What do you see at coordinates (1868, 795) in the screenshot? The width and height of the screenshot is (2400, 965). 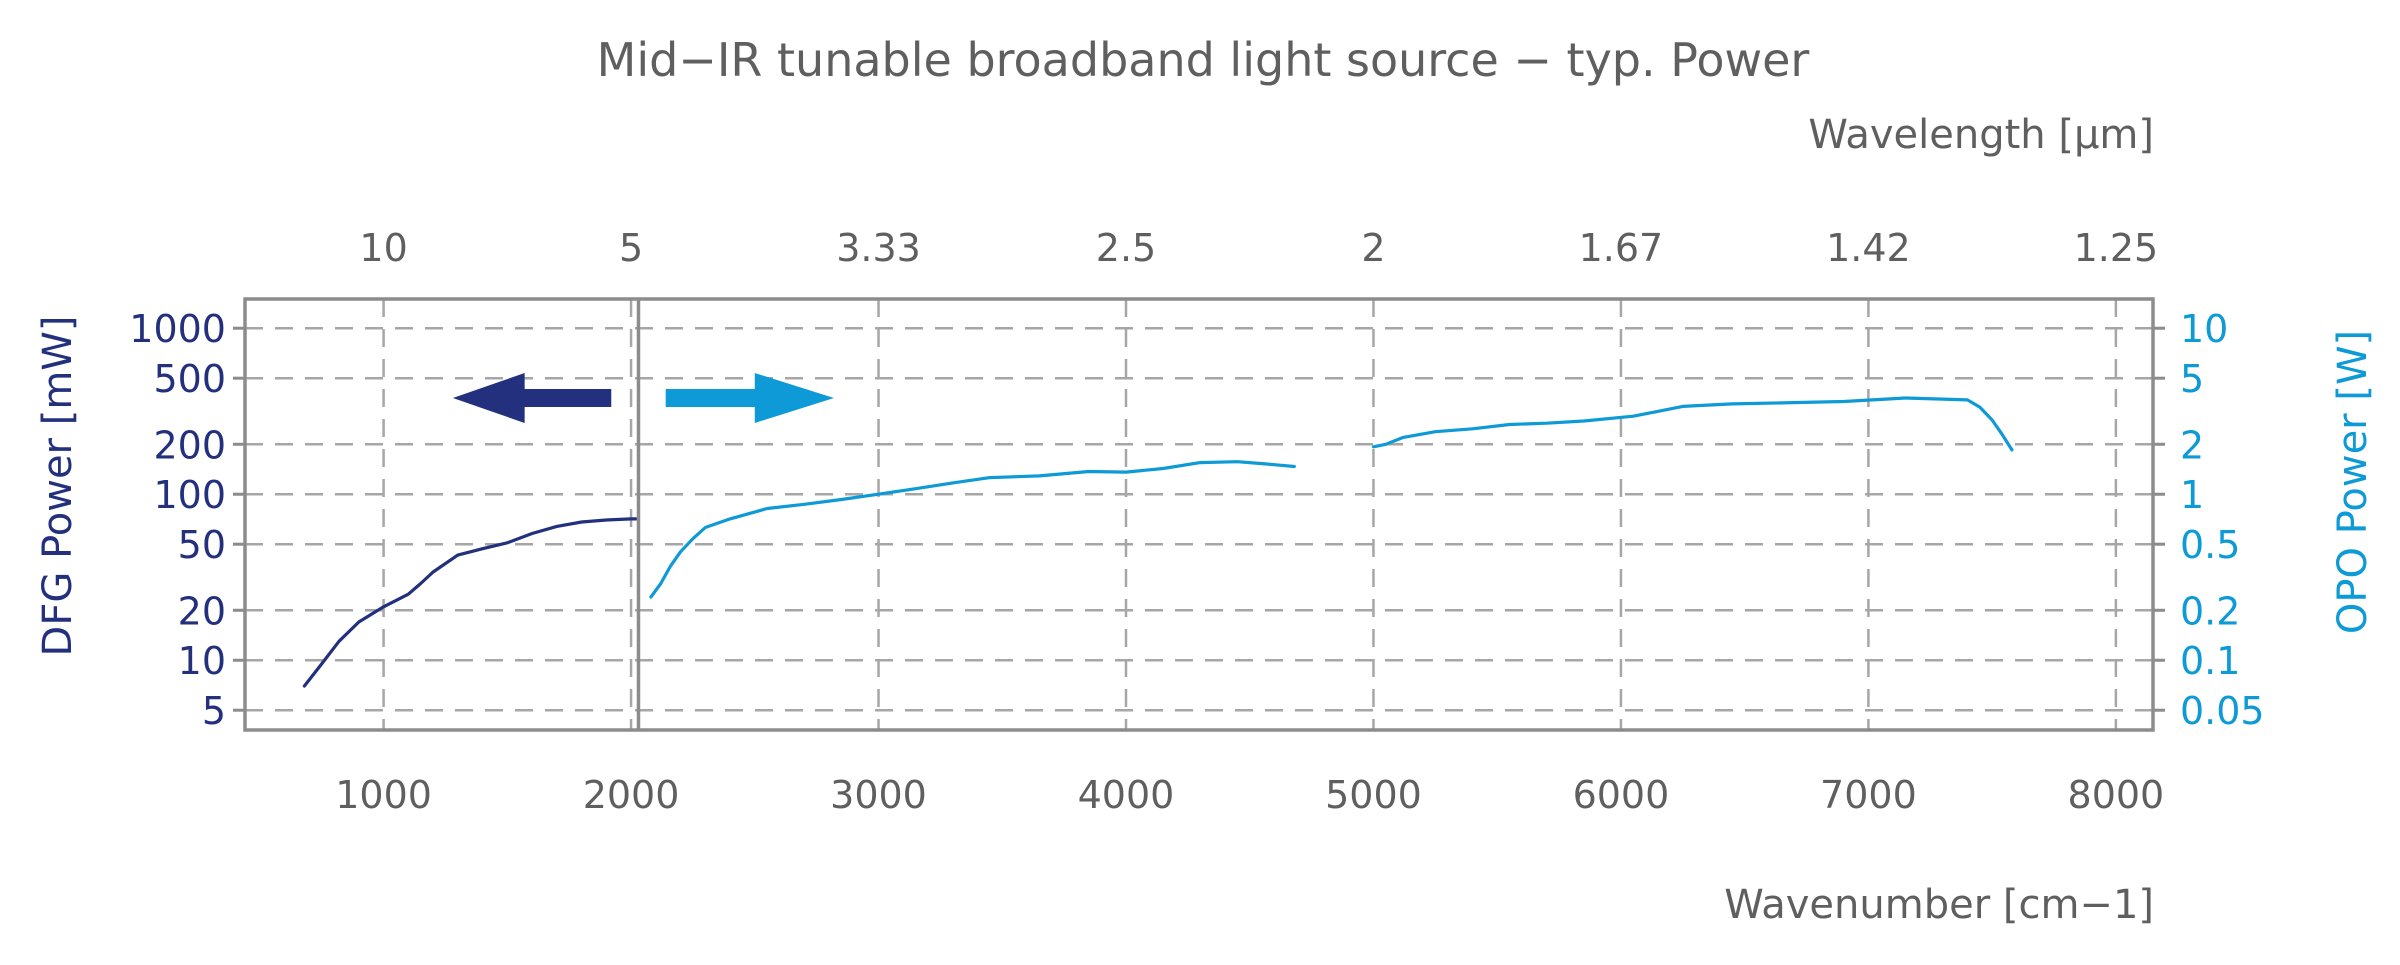 I see `x-bottom-tick-label: 7000` at bounding box center [1868, 795].